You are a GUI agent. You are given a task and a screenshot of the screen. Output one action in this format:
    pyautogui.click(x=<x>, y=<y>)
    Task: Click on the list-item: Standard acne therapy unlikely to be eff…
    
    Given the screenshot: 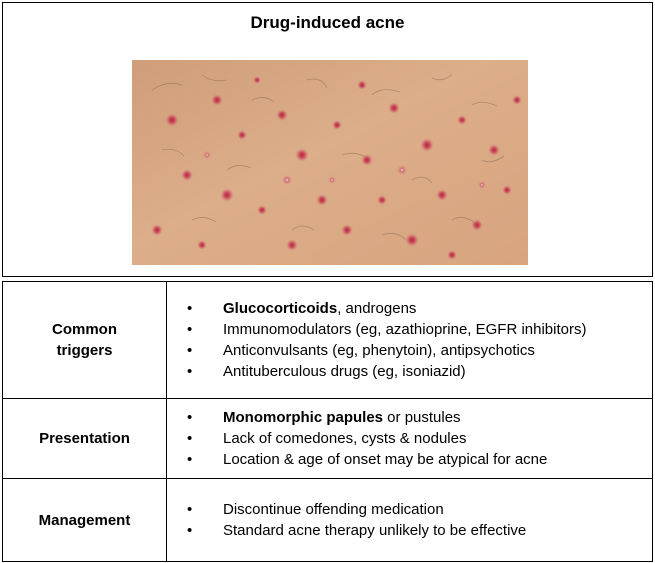 What is the action you would take?
    pyautogui.click(x=415, y=530)
    